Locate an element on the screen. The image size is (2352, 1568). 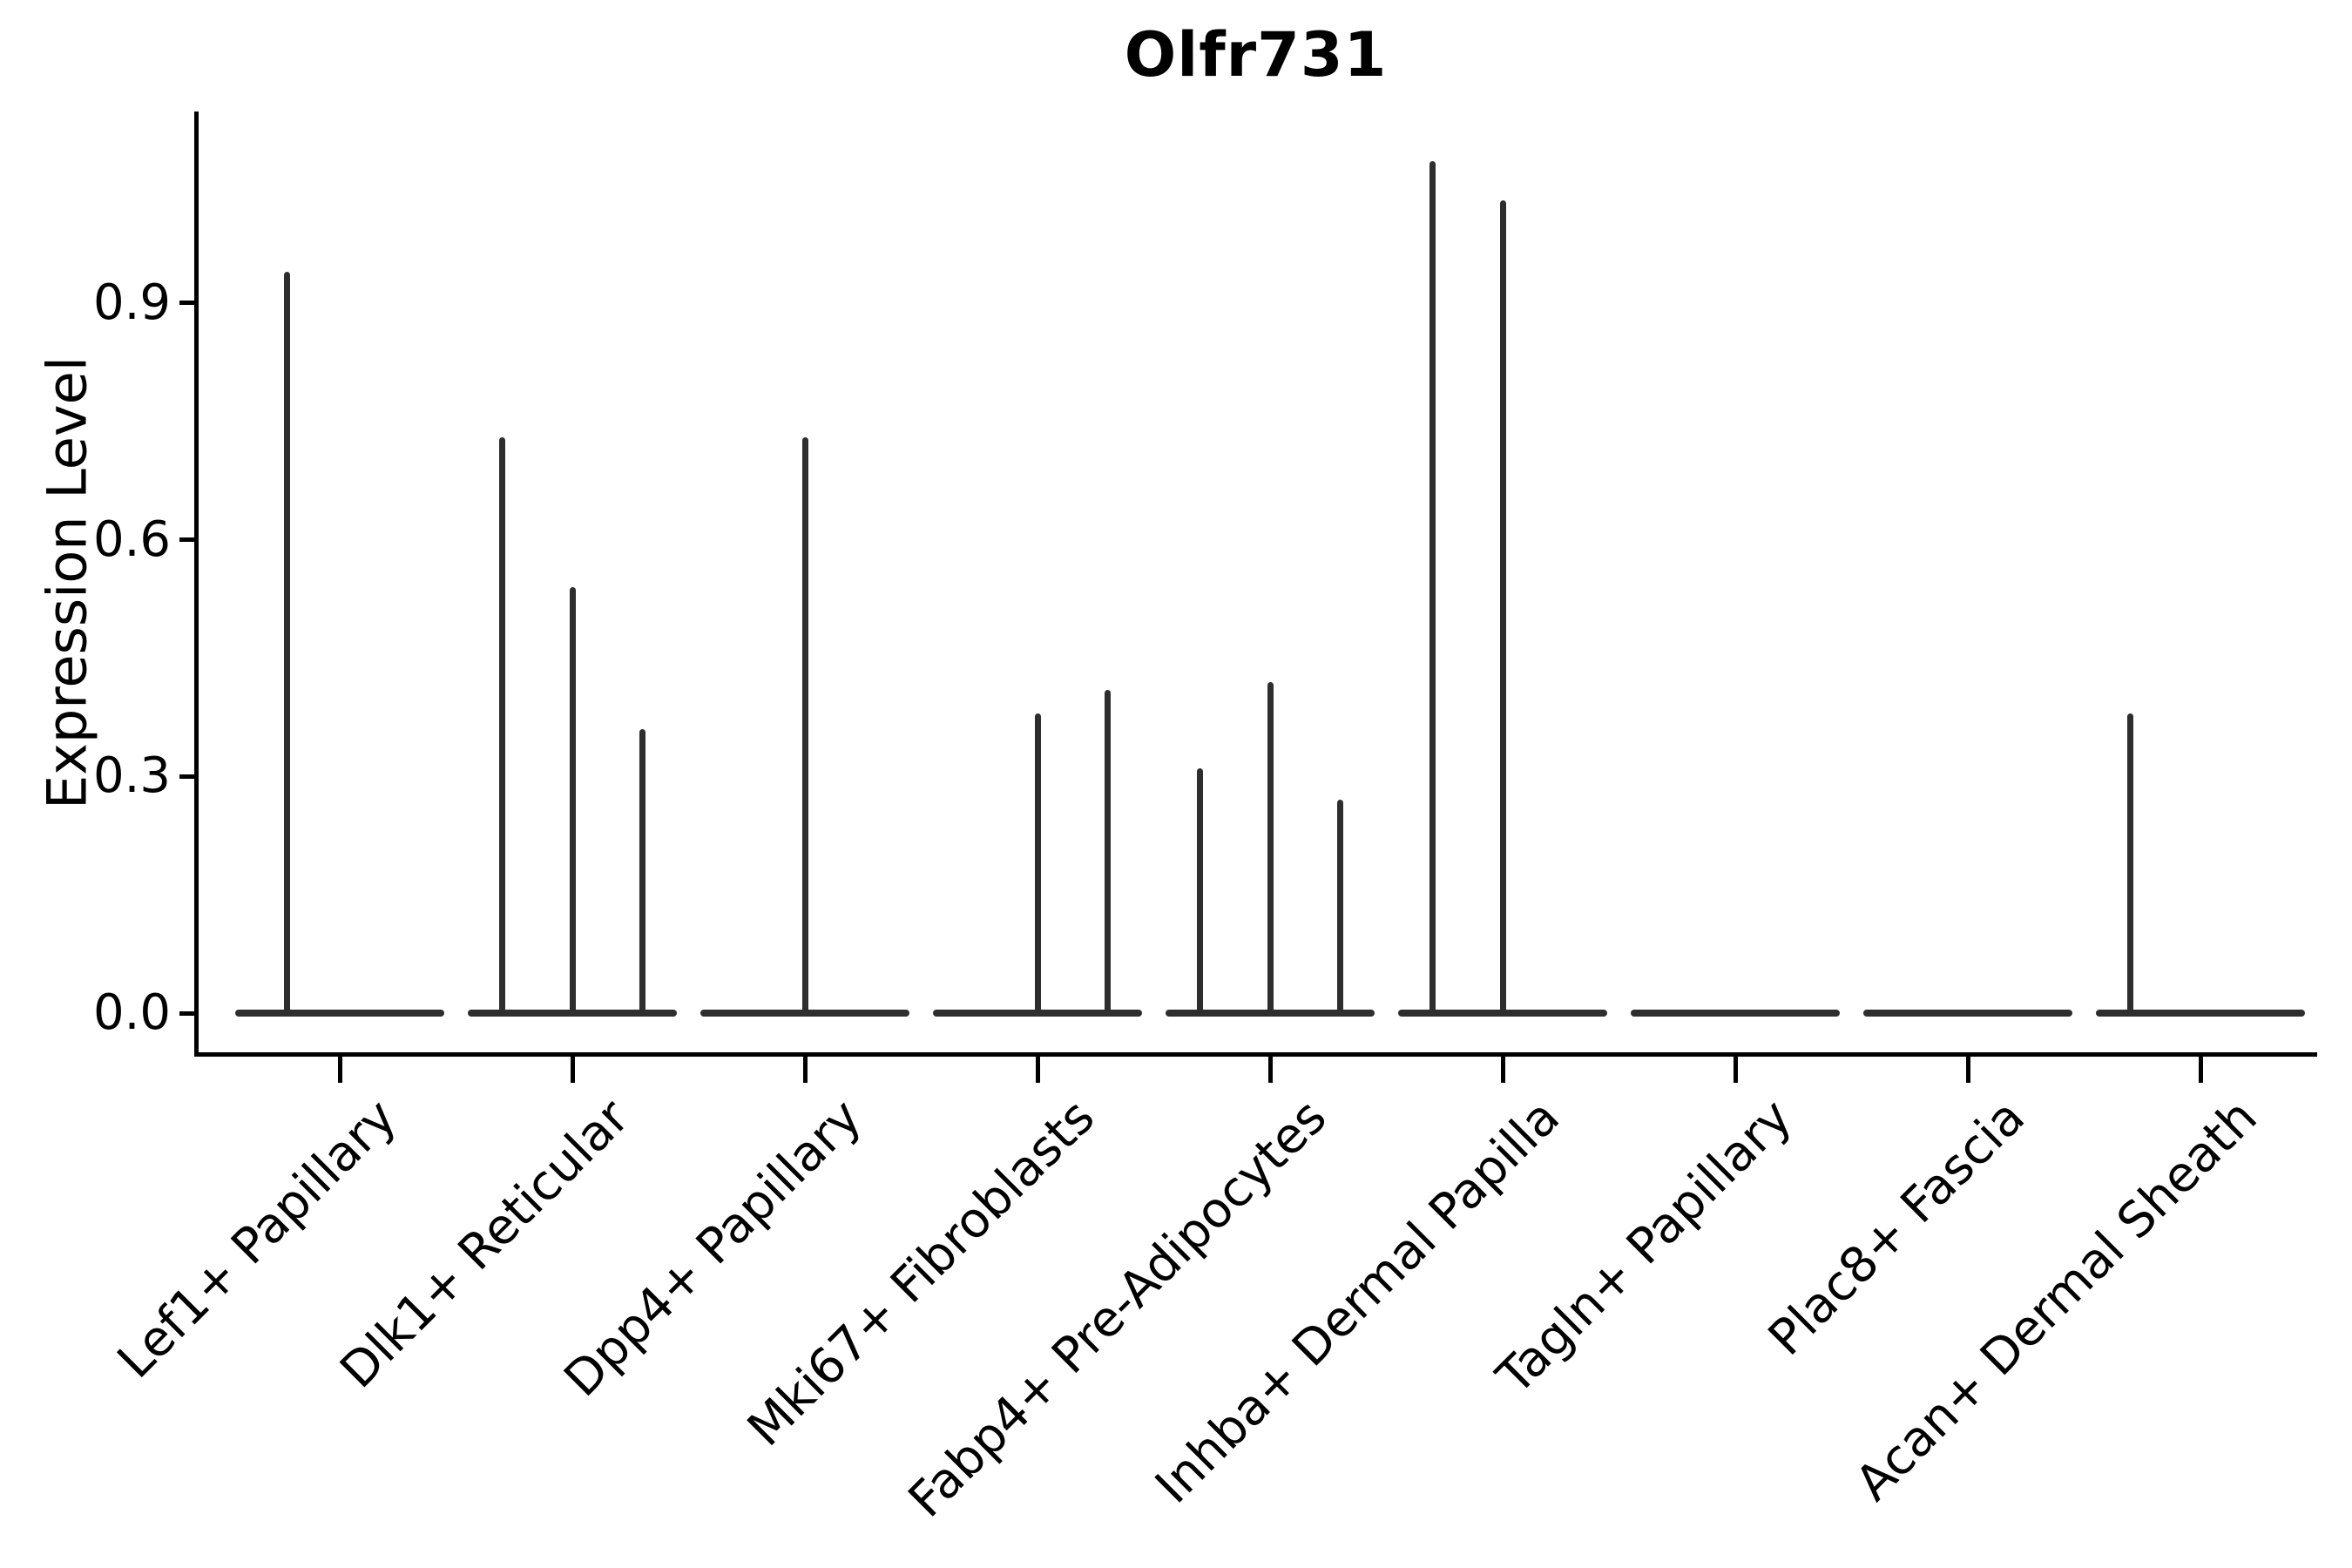
x-tick-label: Fabp4+ Pre-Adipocytes is located at coordinates (1118, 1309).